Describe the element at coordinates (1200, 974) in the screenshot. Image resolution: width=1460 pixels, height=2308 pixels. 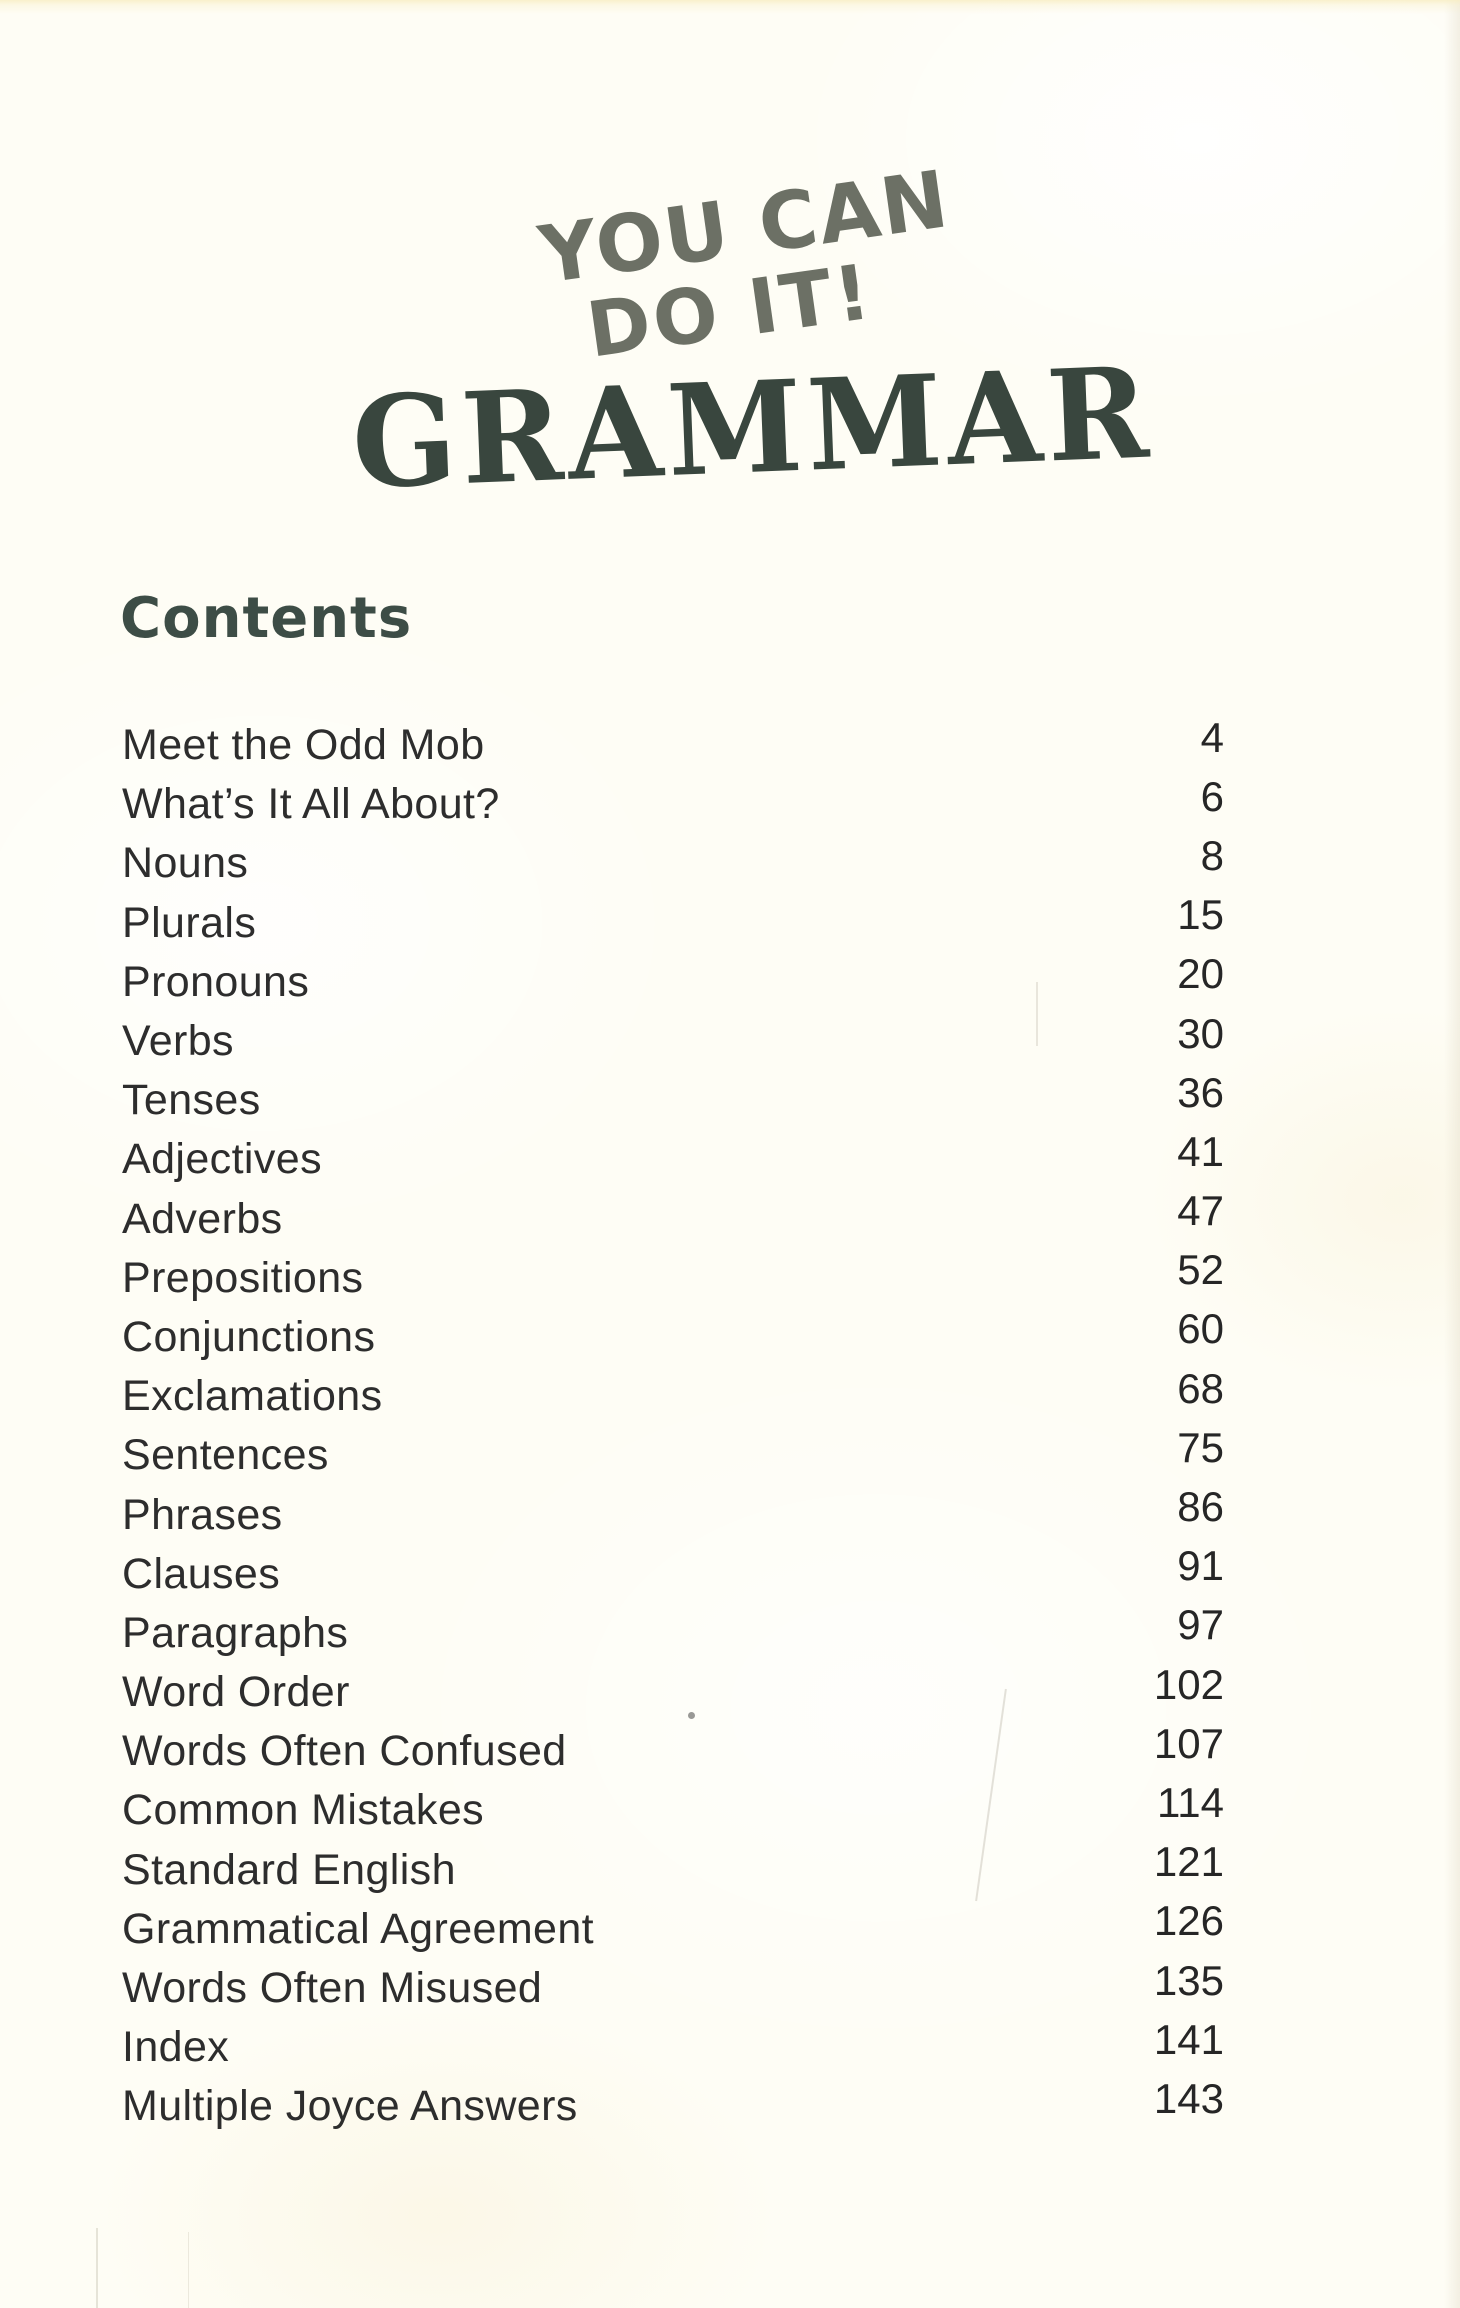
I see `toc-entry-page: 20` at that location.